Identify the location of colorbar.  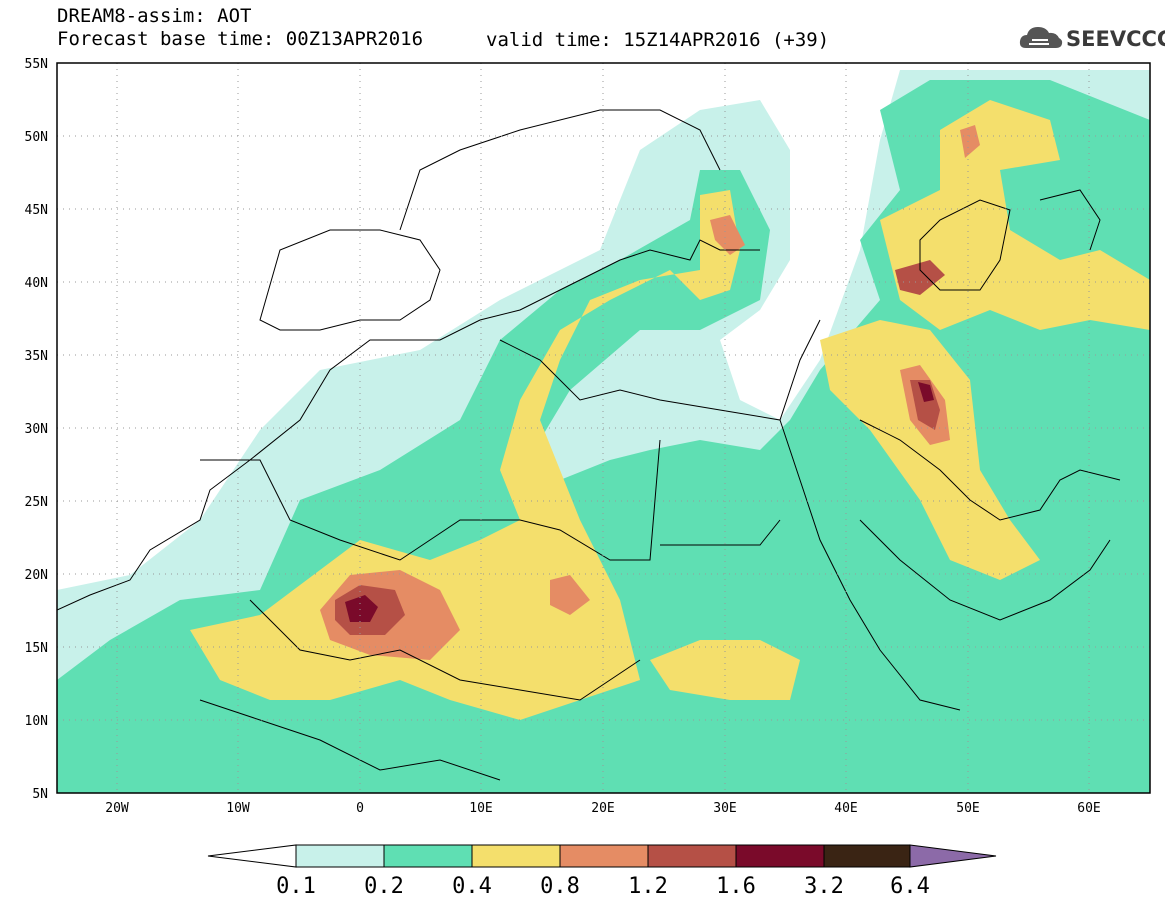
(602, 856).